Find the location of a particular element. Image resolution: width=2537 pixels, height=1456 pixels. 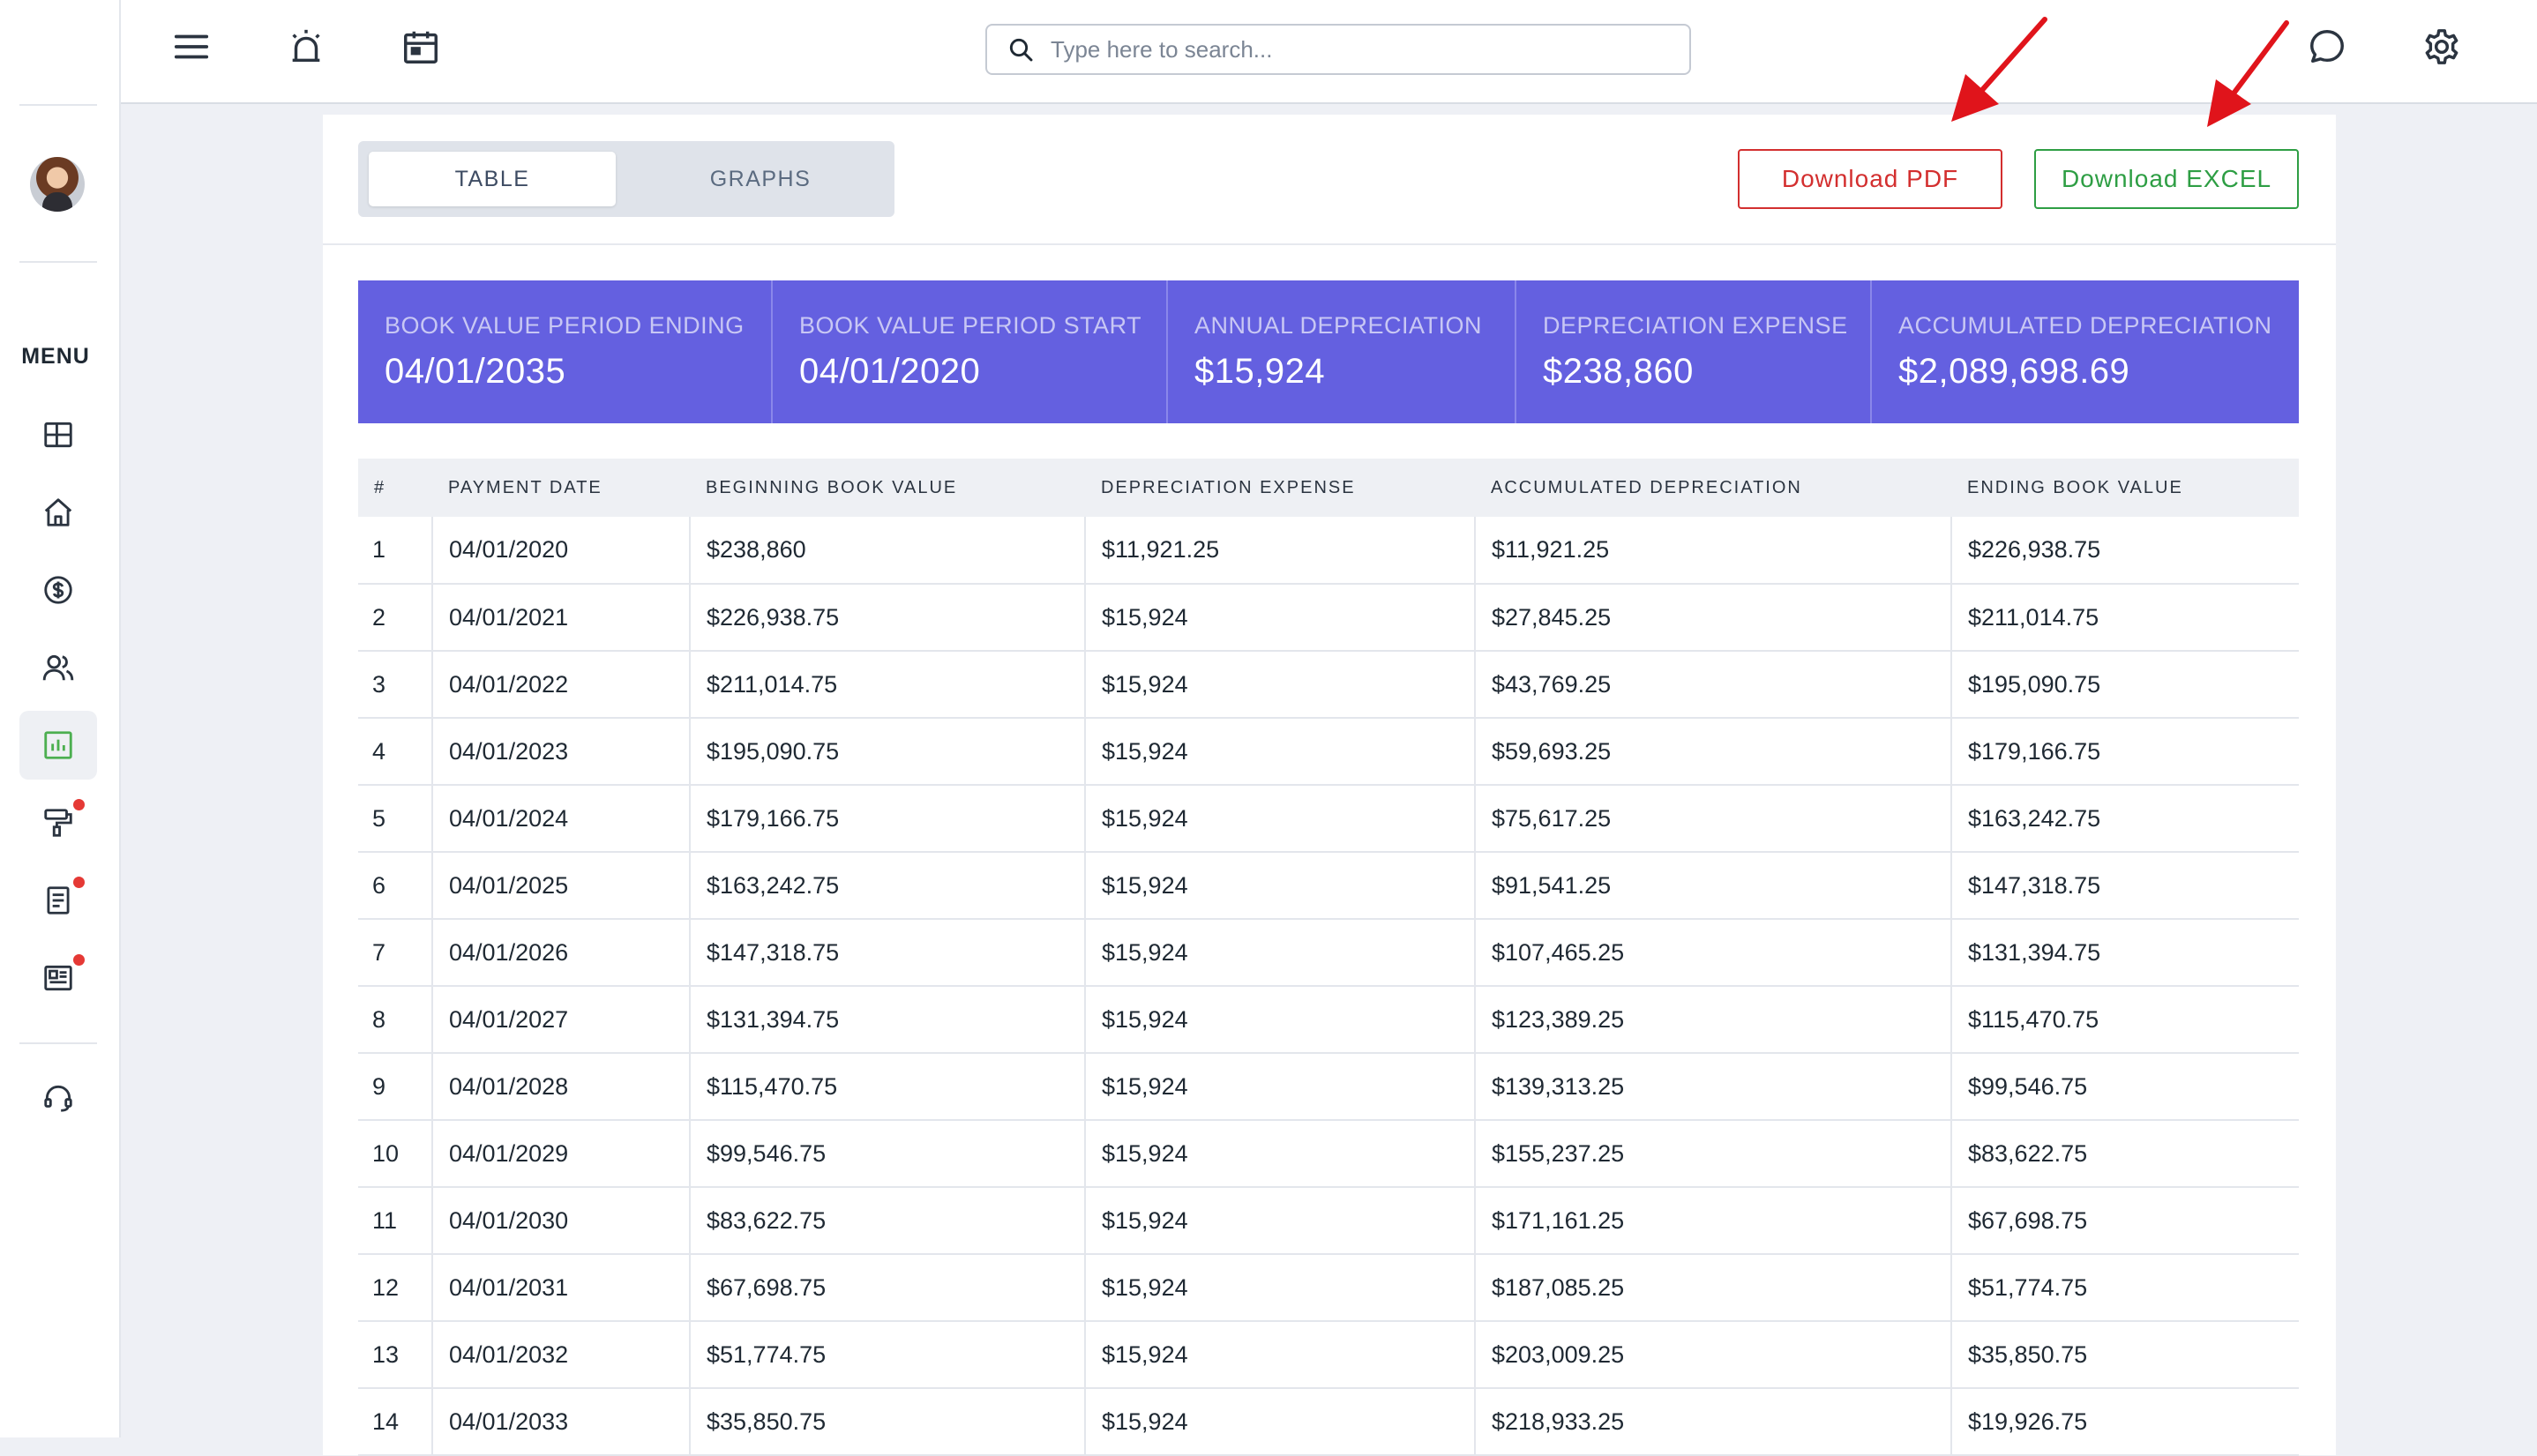

sidebar-item-payments is located at coordinates (58, 590).